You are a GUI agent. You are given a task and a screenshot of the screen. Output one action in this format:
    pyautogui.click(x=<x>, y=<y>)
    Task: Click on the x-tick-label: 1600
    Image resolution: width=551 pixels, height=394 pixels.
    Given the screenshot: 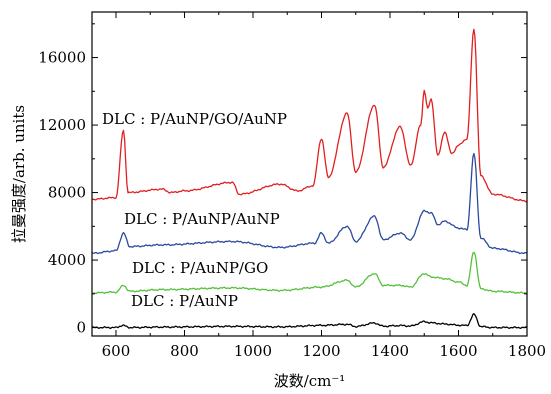 What is the action you would take?
    pyautogui.click(x=458, y=351)
    